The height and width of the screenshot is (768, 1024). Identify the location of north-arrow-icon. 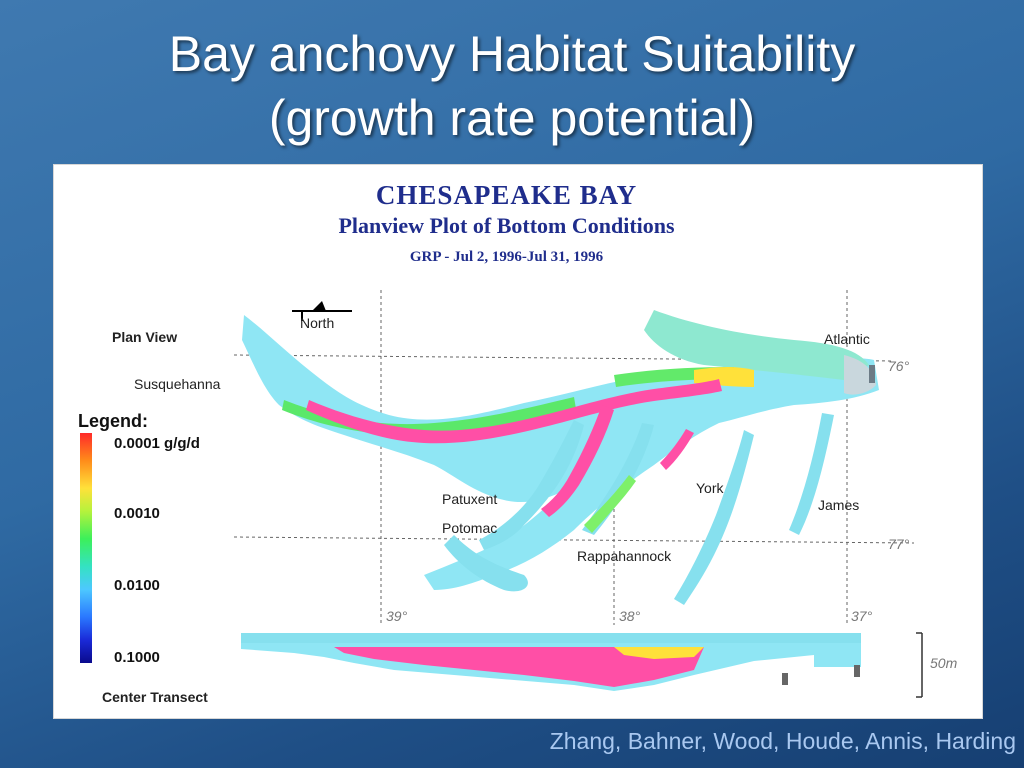
(322, 311).